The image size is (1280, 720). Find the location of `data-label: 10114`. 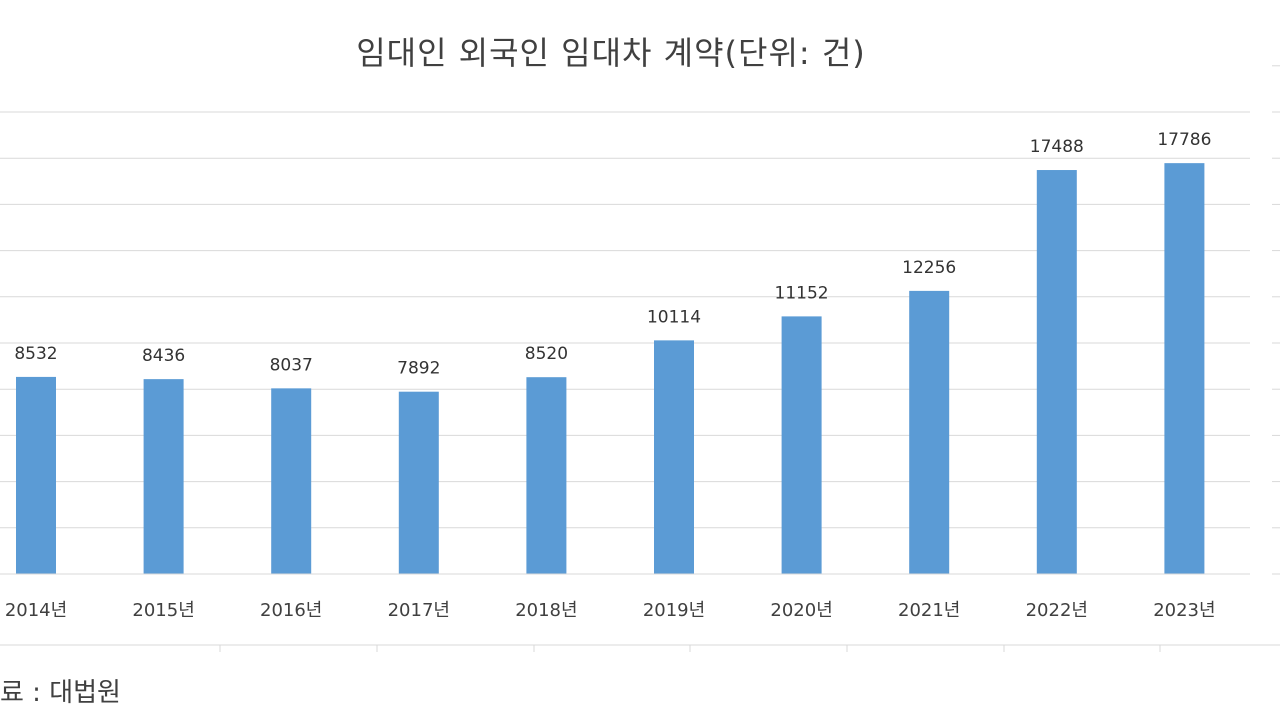

data-label: 10114 is located at coordinates (674, 317).